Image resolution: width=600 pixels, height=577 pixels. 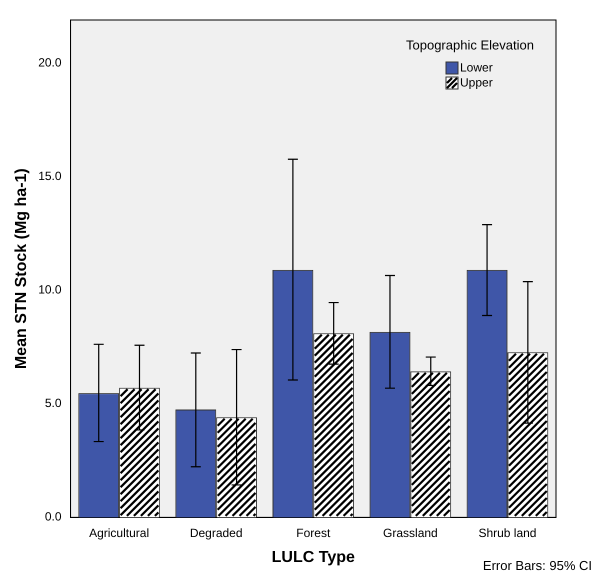 I want to click on legend-title: Topographic Elevation, so click(x=470, y=45).